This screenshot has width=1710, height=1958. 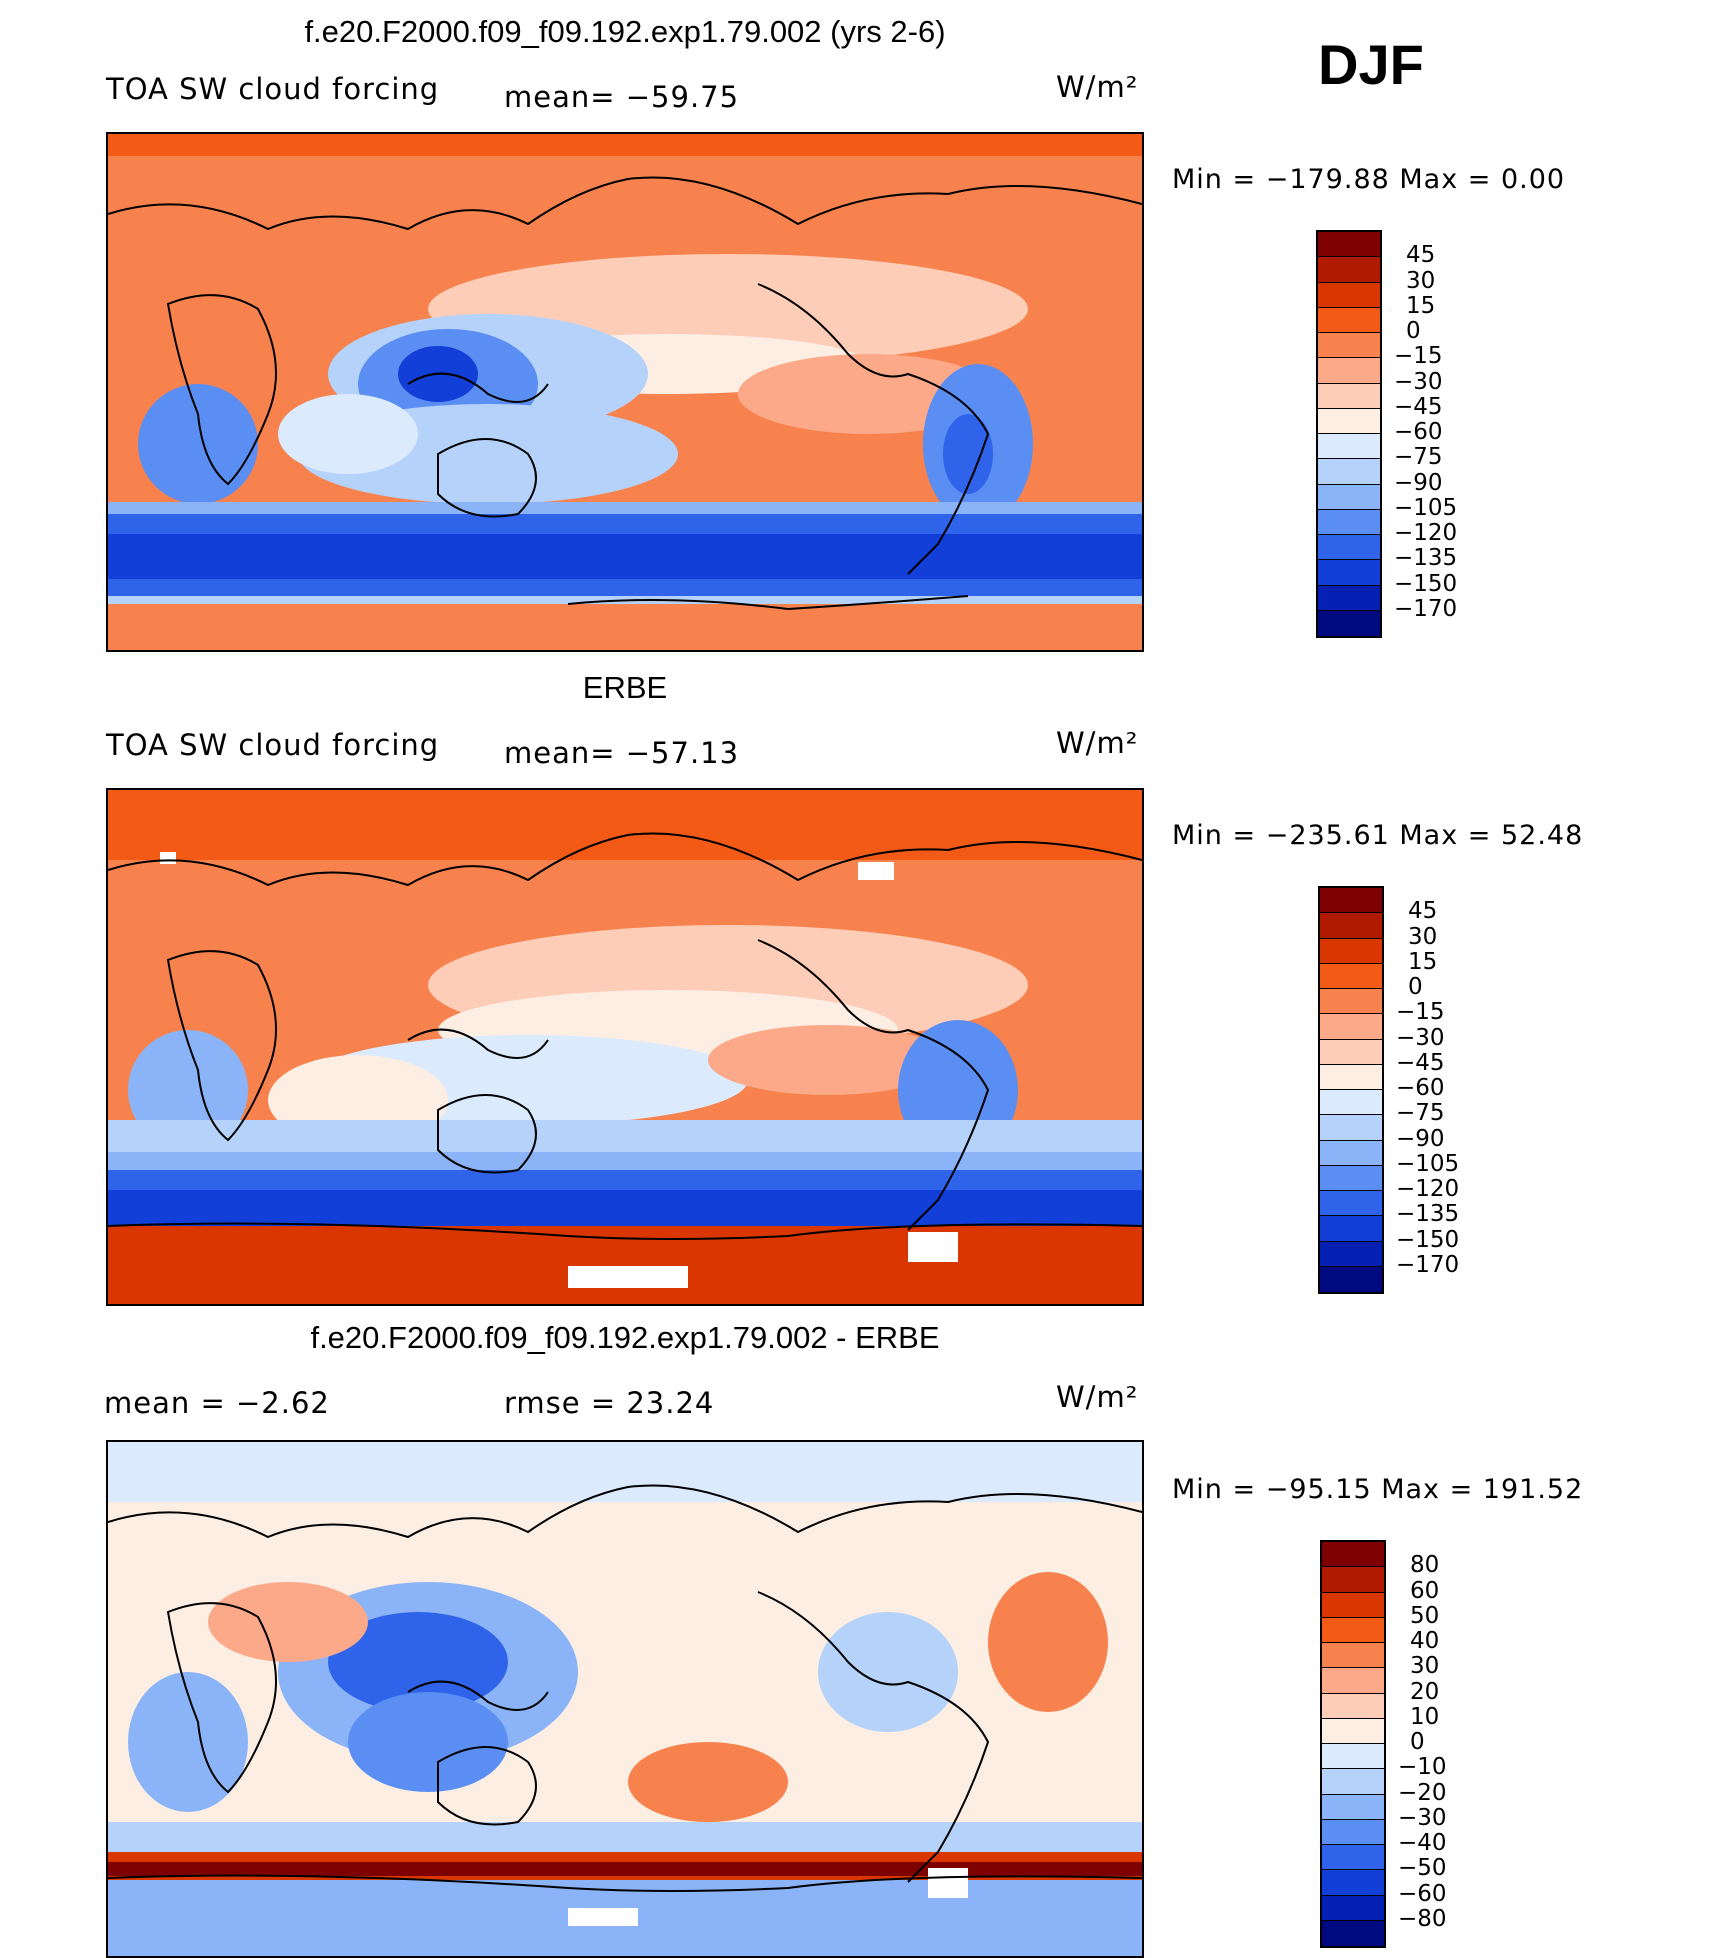 I want to click on mean-label: mean= −57.13, so click(x=622, y=753).